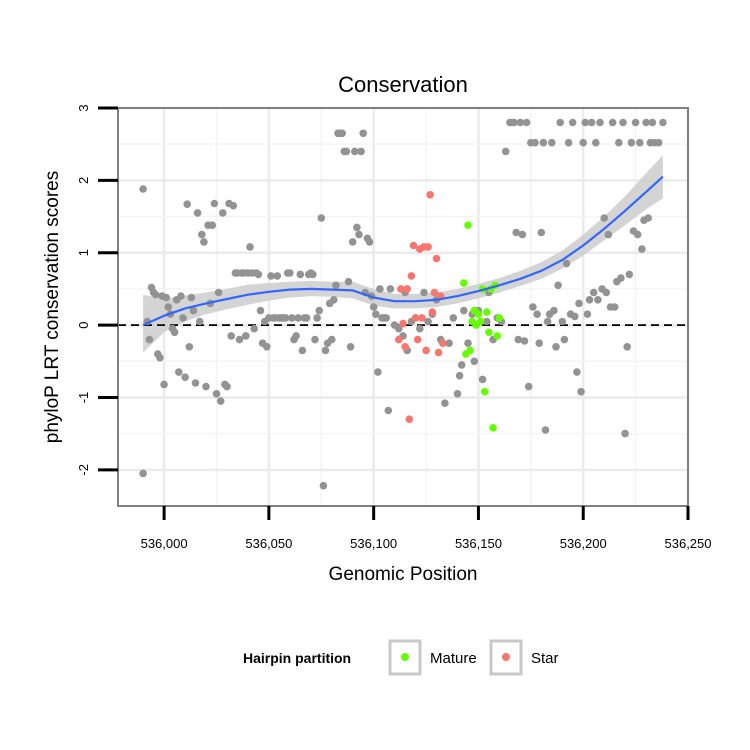  What do you see at coordinates (83, 398) in the screenshot?
I see `y-tick-label: -1` at bounding box center [83, 398].